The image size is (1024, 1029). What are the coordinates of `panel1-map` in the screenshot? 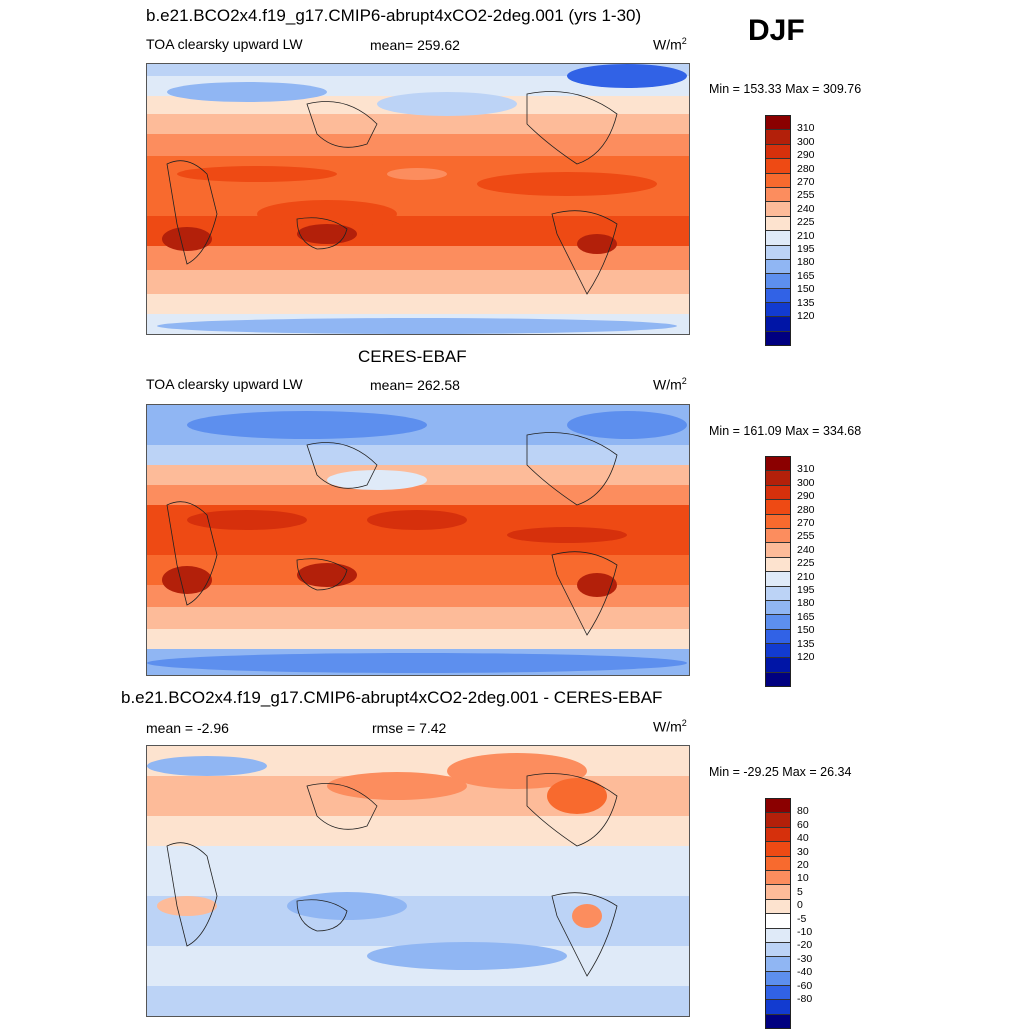 It's located at (418, 199).